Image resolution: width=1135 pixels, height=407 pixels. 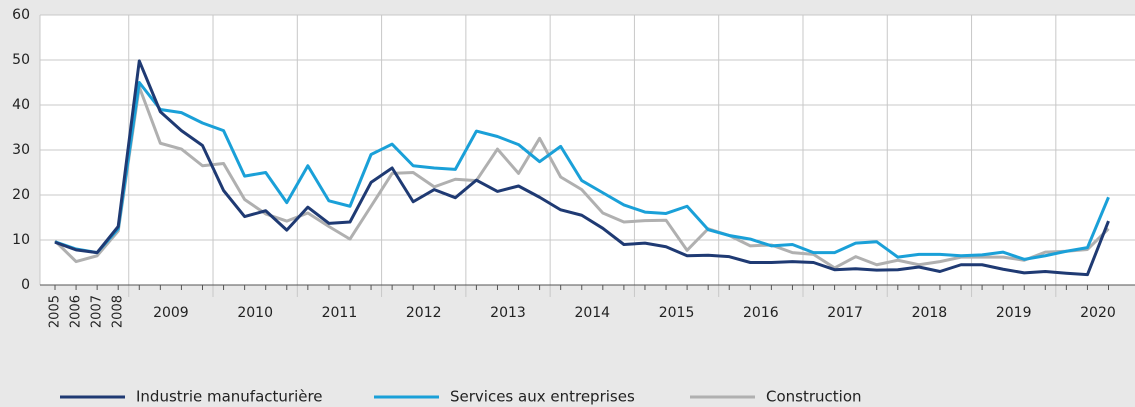 What do you see at coordinates (542, 397) in the screenshot?
I see `legend-label: Services aux entreprises` at bounding box center [542, 397].